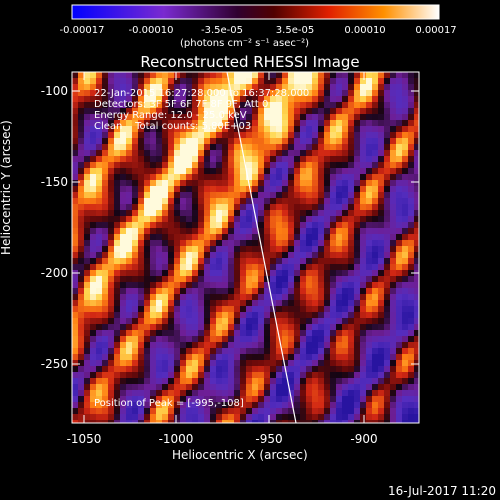  I want to click on colorbar-tick: -3.5e-05, so click(222, 30).